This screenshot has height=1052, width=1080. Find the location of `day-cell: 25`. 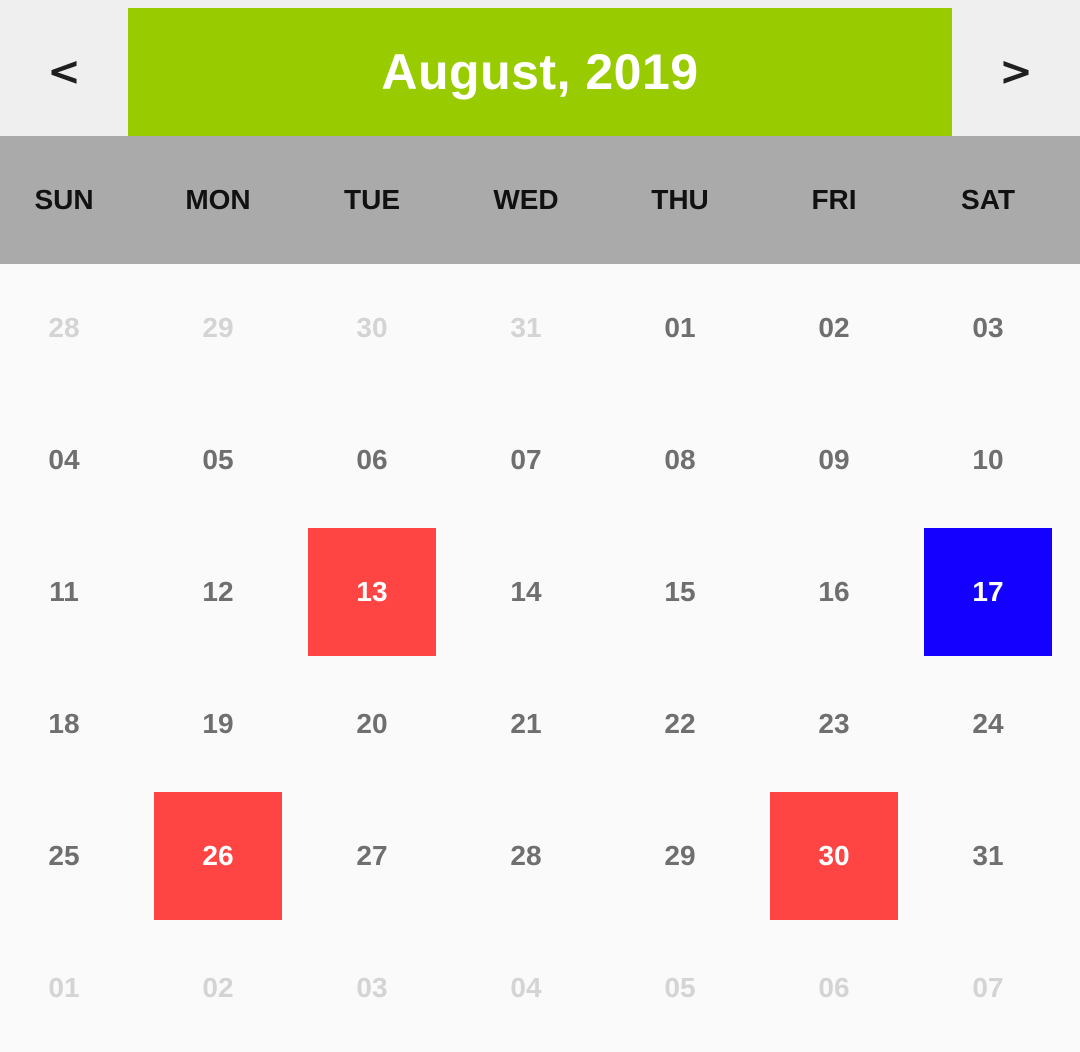

day-cell: 25 is located at coordinates (64, 855).